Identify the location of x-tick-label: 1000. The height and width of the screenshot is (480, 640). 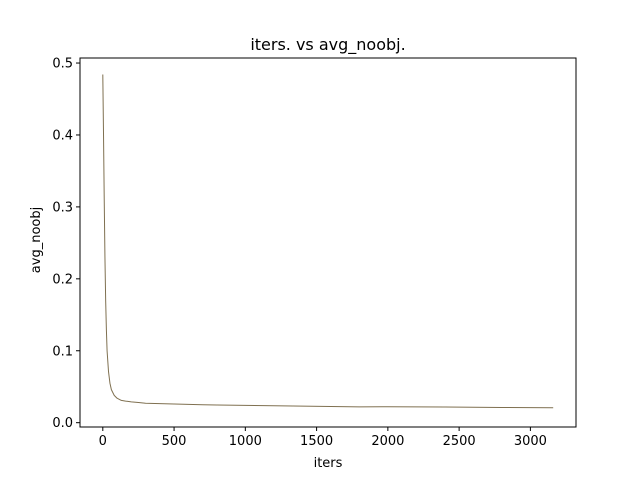
(245, 441).